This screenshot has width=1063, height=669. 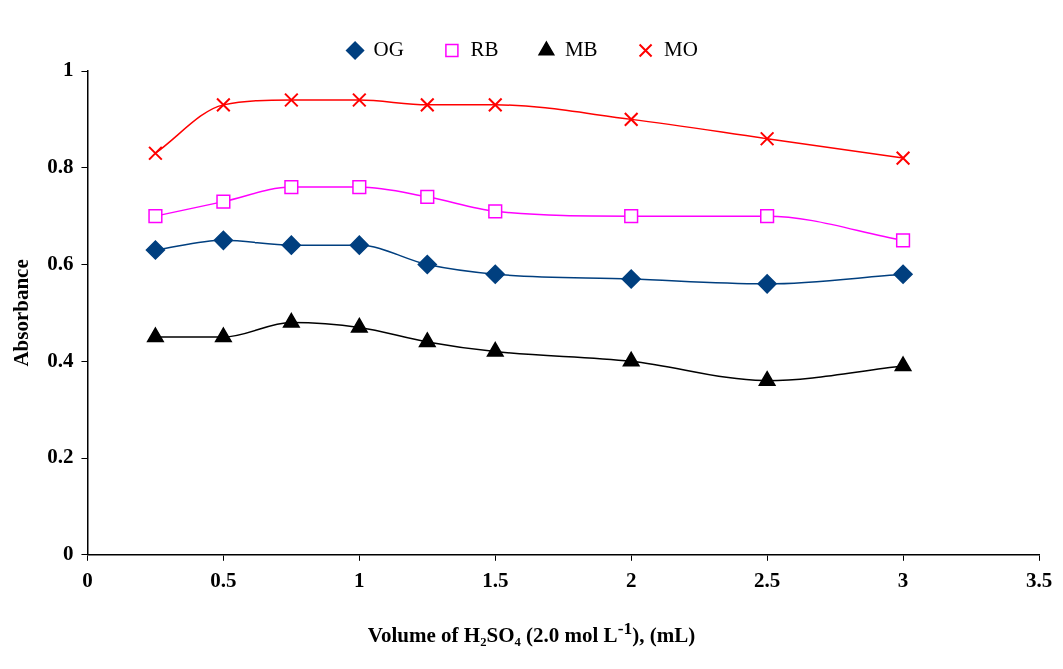 I want to click on y-tick-label: 0.8, so click(x=60, y=166).